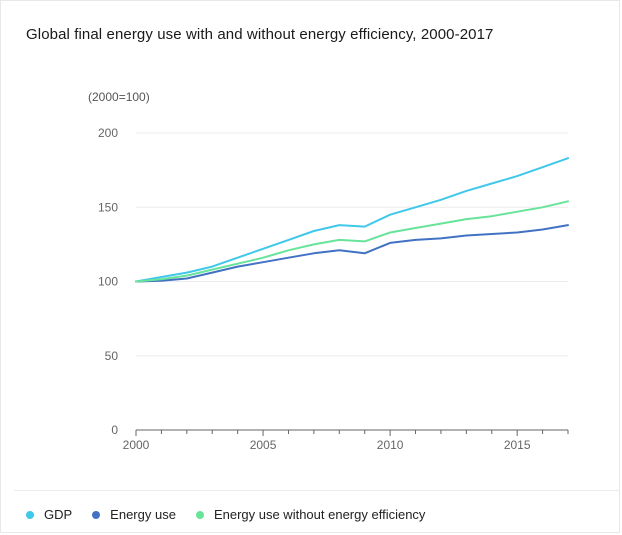 This screenshot has width=622, height=535. I want to click on legend-label-energy-use: Energy use, so click(143, 514).